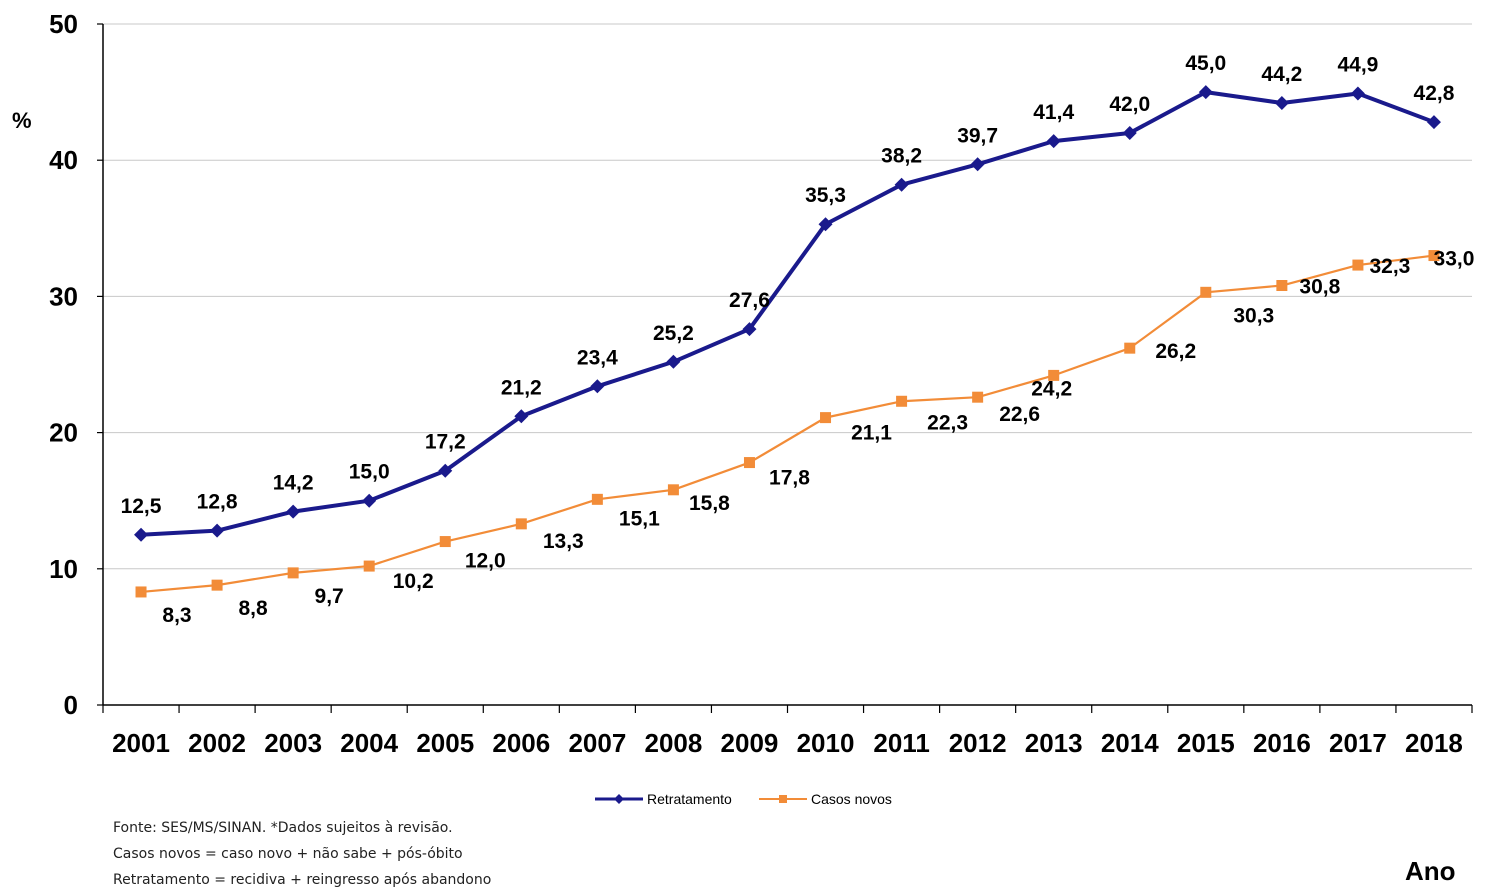 This screenshot has width=1487, height=890. I want to click on data-label: 38,2, so click(901, 156).